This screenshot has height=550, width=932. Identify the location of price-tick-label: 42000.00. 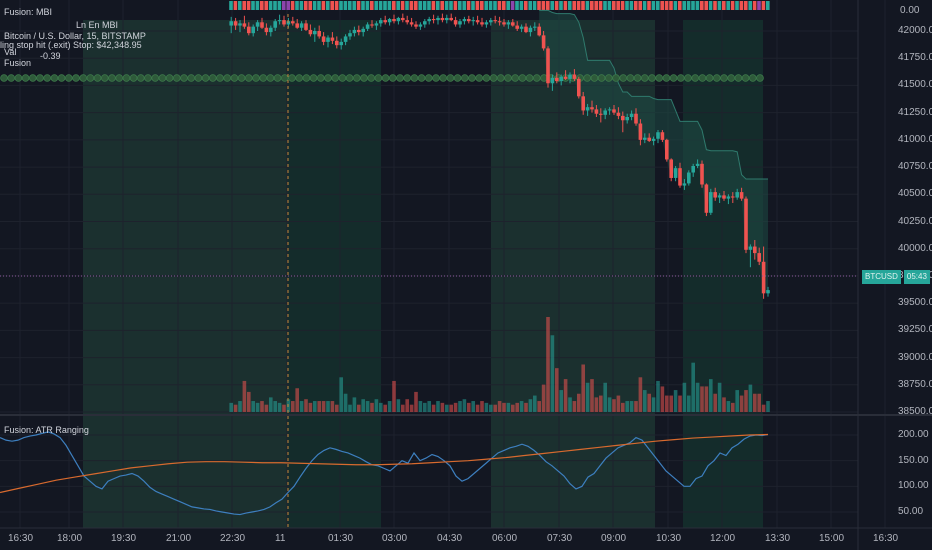
(915, 30).